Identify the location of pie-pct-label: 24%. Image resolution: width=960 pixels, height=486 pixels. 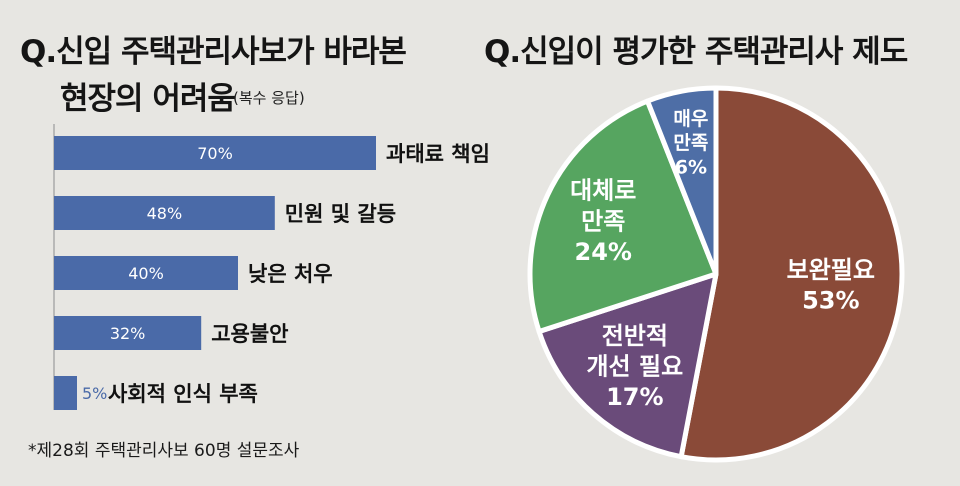
(603, 252).